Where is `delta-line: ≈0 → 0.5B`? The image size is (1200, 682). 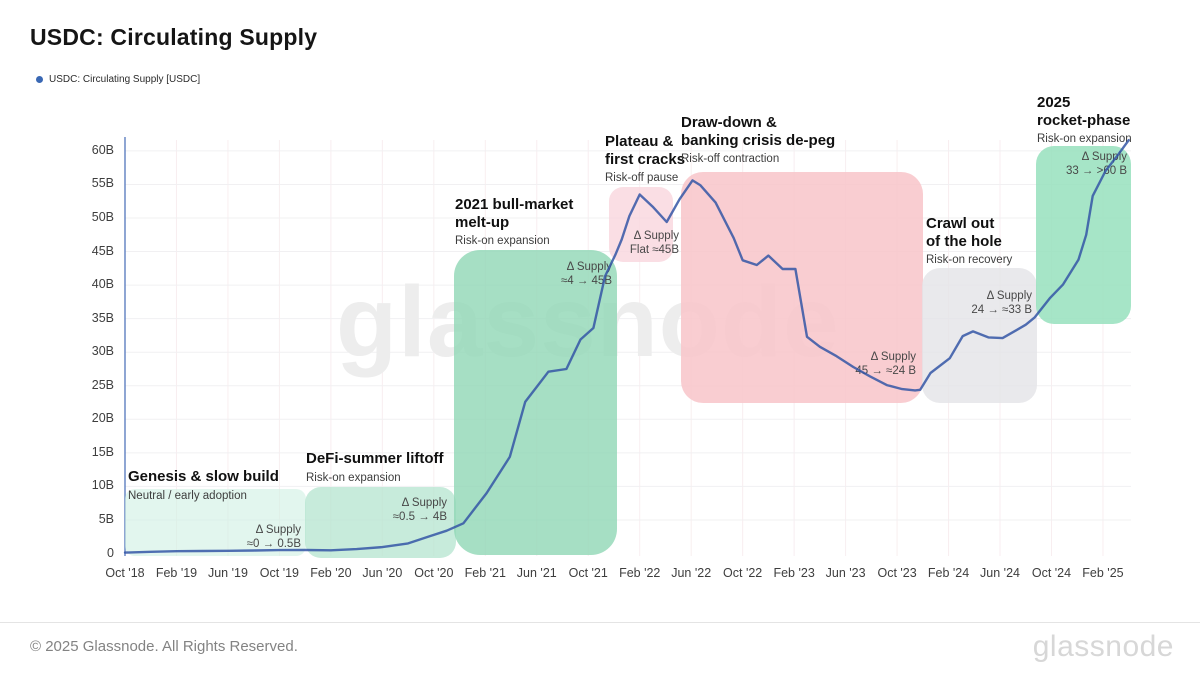 delta-line: ≈0 → 0.5B is located at coordinates (273, 543).